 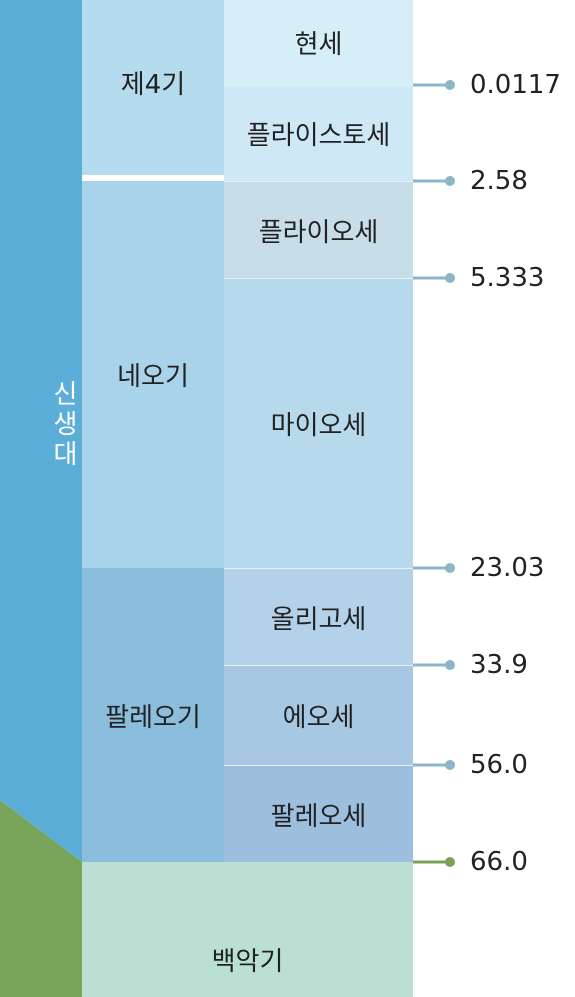 I want to click on epoch: 플라이오세, so click(x=318, y=229).